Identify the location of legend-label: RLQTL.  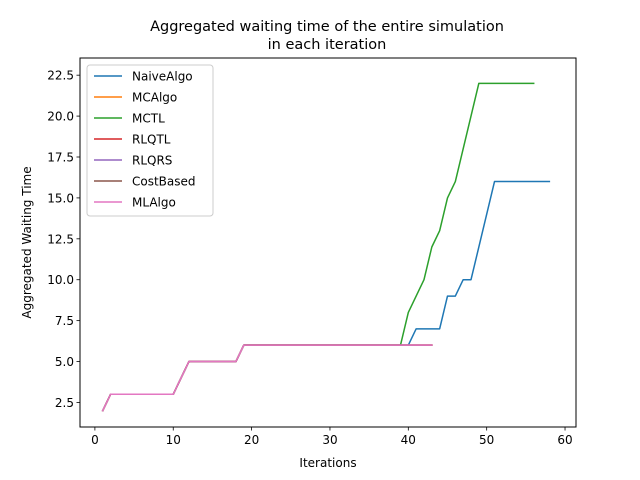
(151, 140).